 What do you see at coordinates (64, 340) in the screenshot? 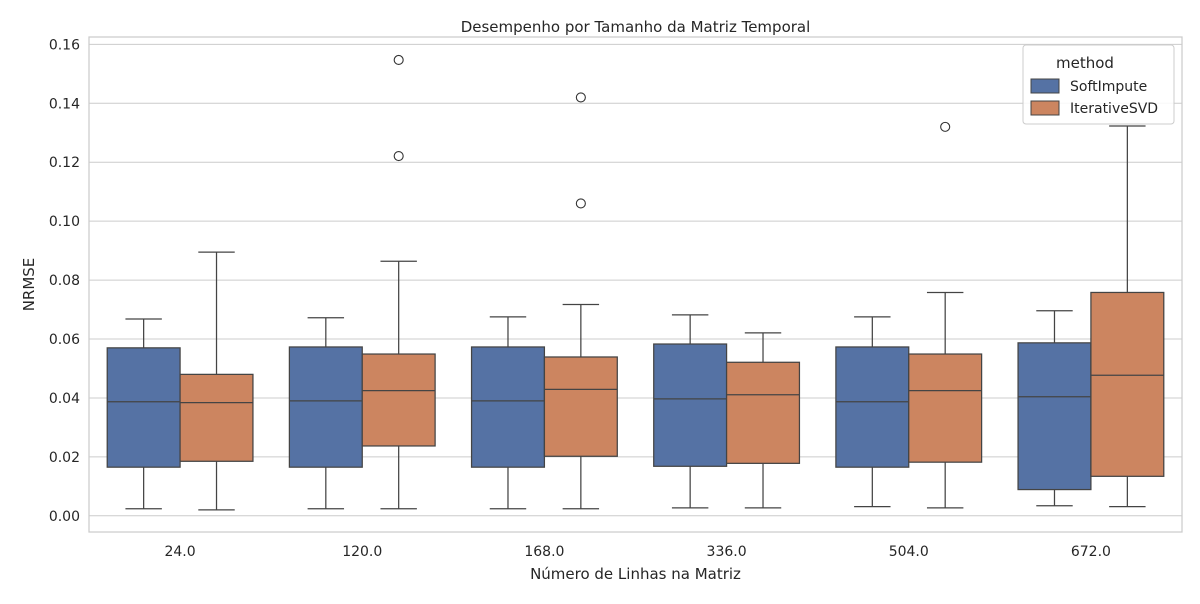
I see `y-tick-label: 0.06` at bounding box center [64, 340].